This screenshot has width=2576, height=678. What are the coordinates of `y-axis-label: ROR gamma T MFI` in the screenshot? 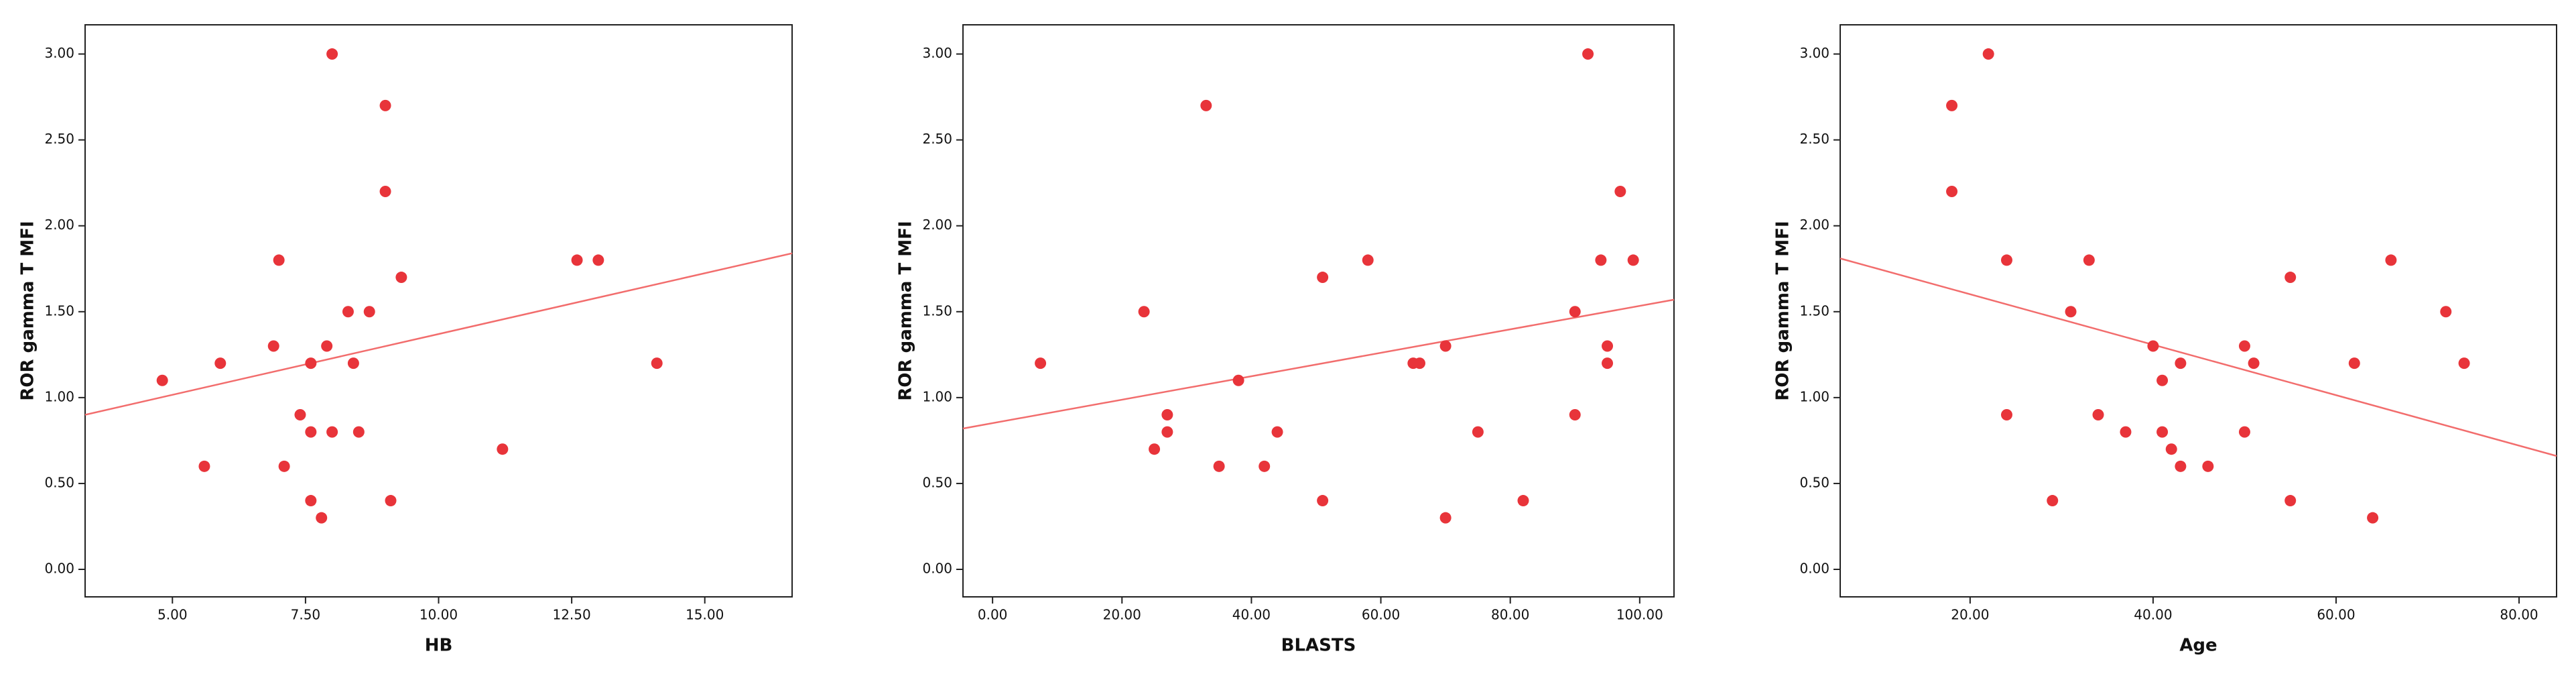 It's located at (28, 310).